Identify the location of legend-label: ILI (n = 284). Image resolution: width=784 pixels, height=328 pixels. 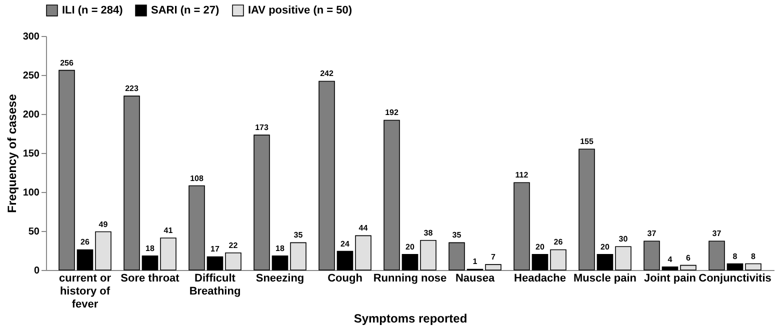
(93, 10).